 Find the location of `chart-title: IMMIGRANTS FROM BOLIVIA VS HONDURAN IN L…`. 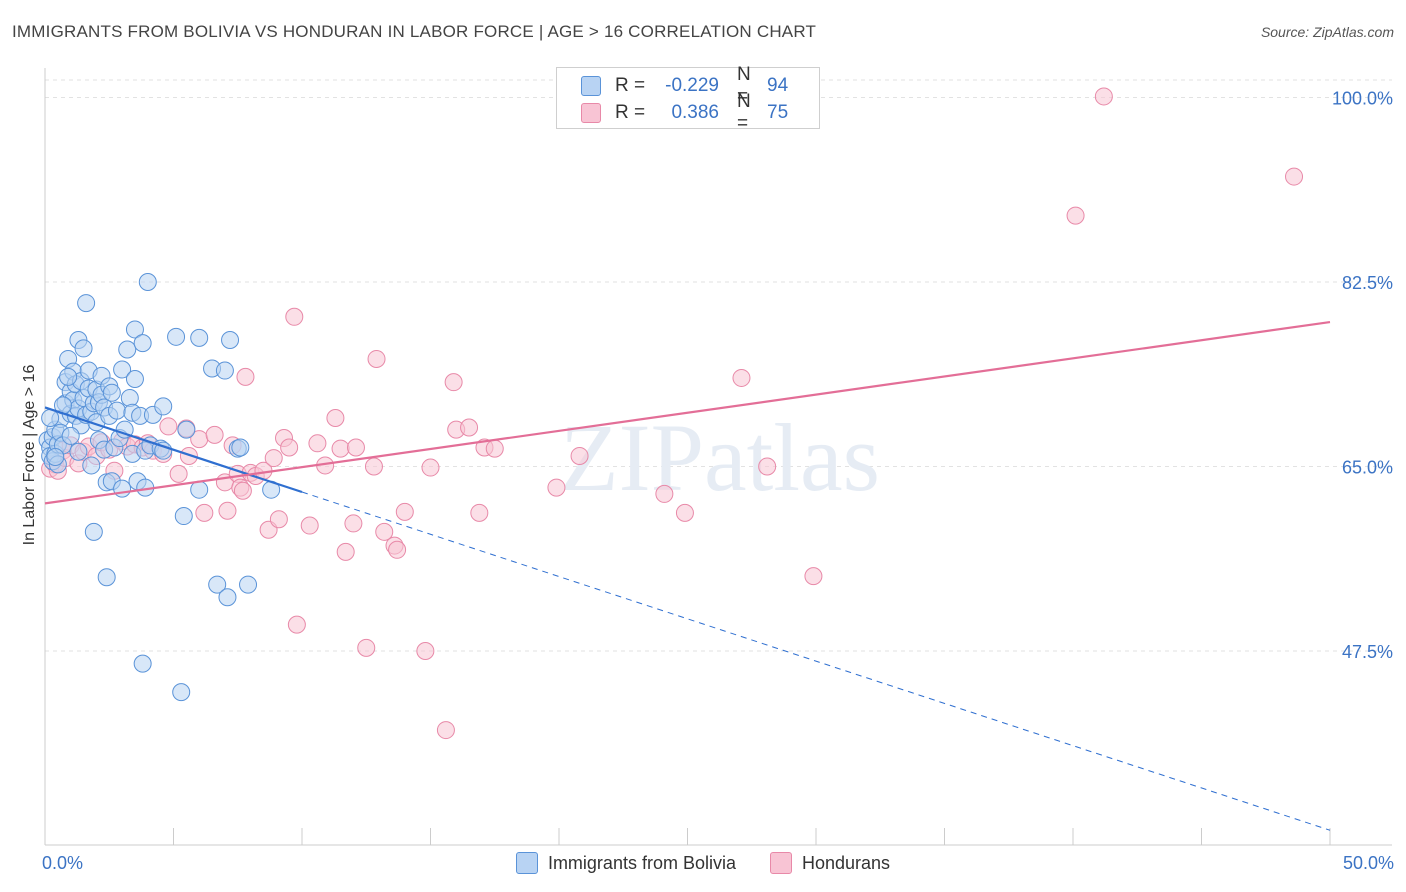

chart-title: IMMIGRANTS FROM BOLIVIA VS HONDURAN IN L… is located at coordinates (414, 31).